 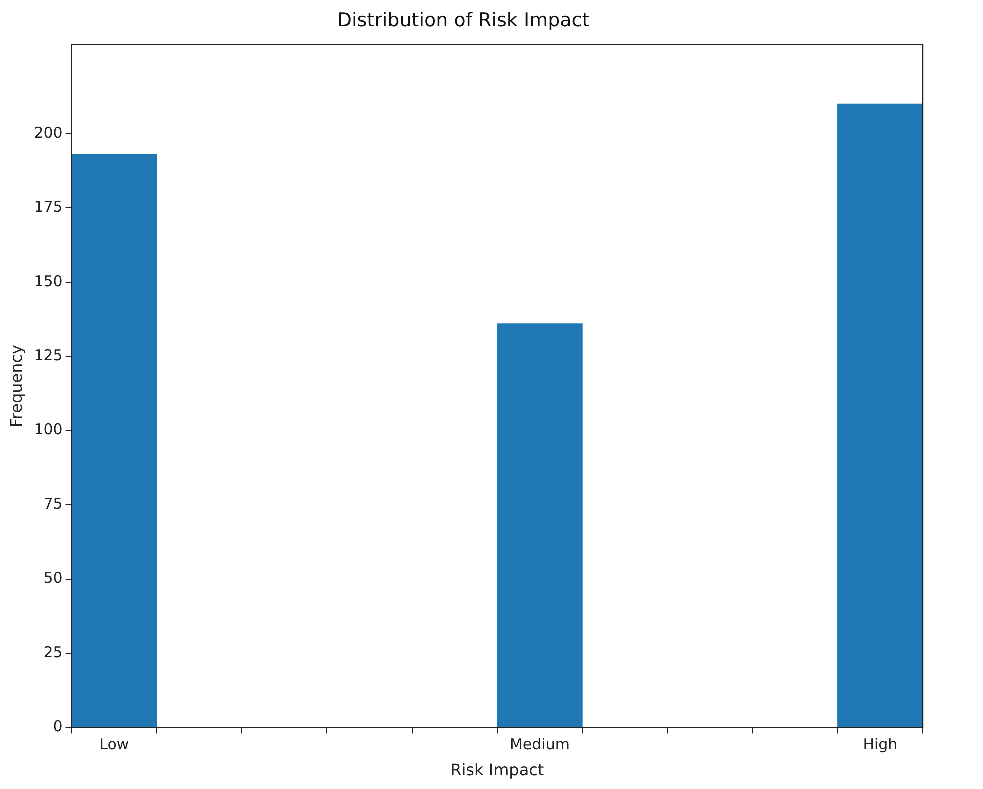 I want to click on y-tick-label: 100, so click(x=48, y=429).